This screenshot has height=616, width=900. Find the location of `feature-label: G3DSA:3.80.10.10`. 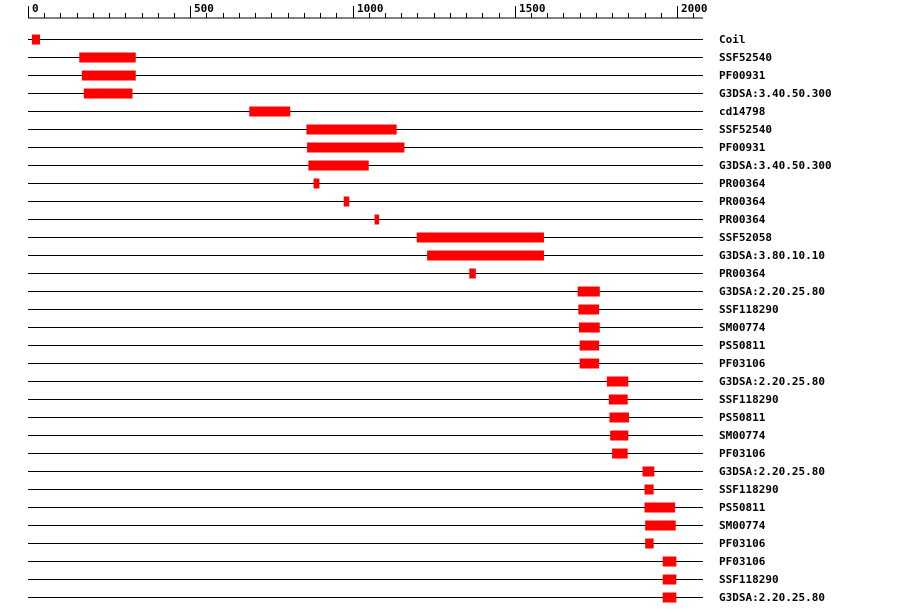

feature-label: G3DSA:3.80.10.10 is located at coordinates (772, 255).